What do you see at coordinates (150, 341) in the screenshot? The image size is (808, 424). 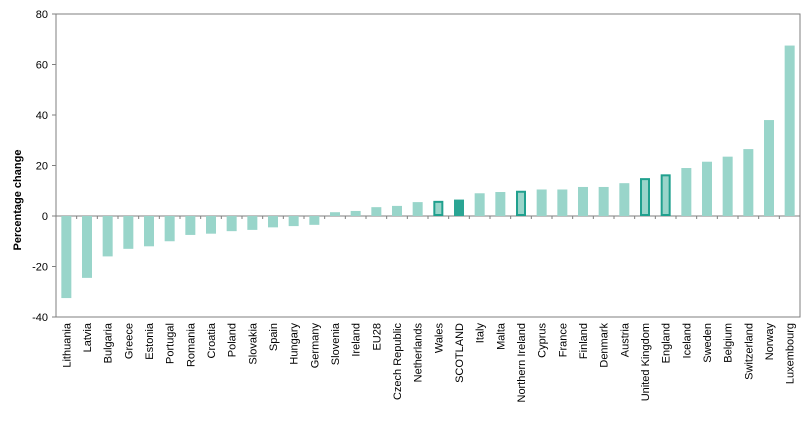 I see `x-tick-label: Estonia` at bounding box center [150, 341].